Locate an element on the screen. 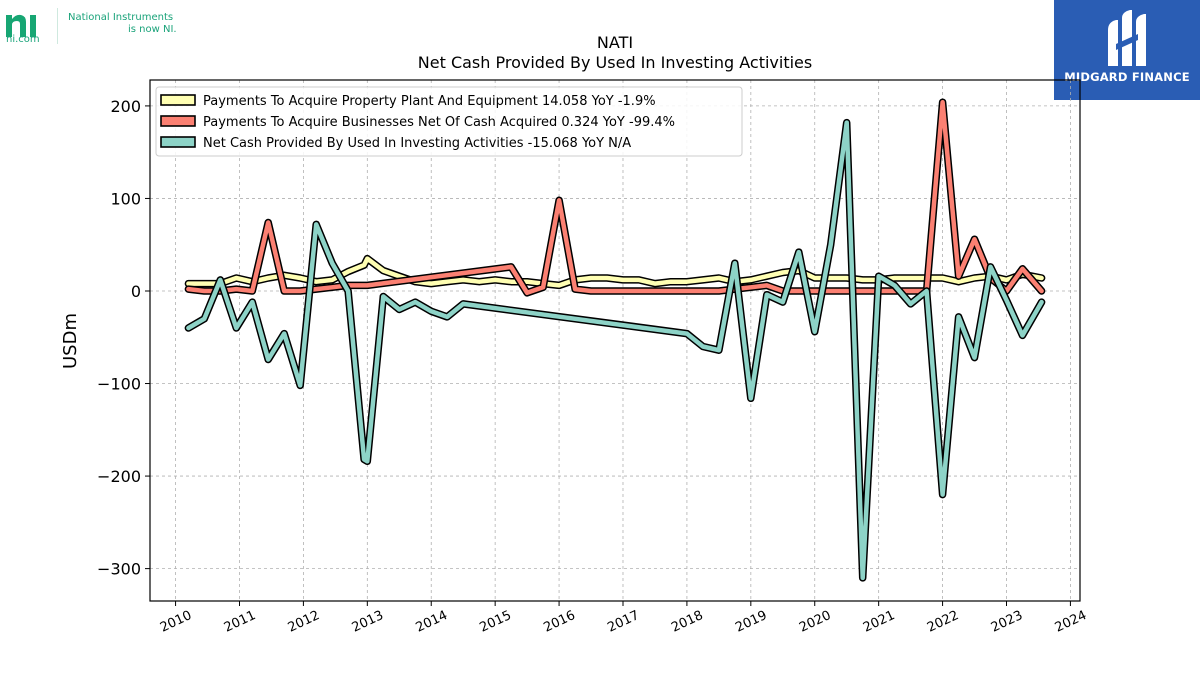 This screenshot has width=1200, height=675. midgard-mark-icon is located at coordinates (1127, 38).